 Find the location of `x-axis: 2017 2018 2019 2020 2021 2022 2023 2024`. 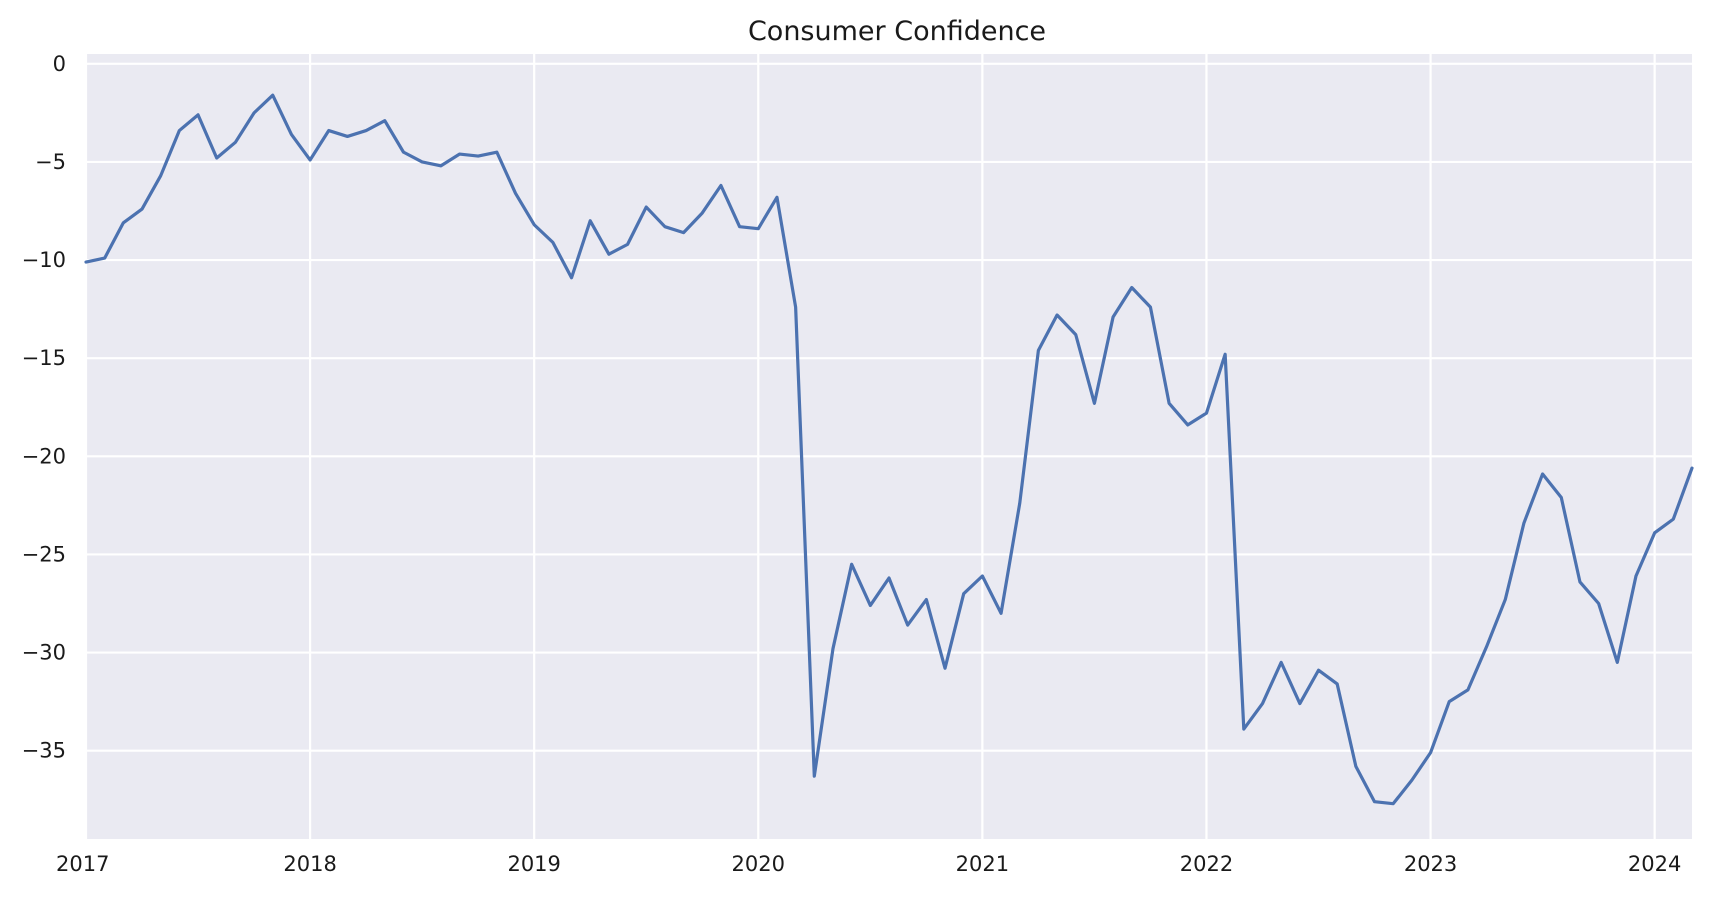

x-axis: 2017 2018 2019 2020 2021 2022 2023 2024 is located at coordinates (868, 864).